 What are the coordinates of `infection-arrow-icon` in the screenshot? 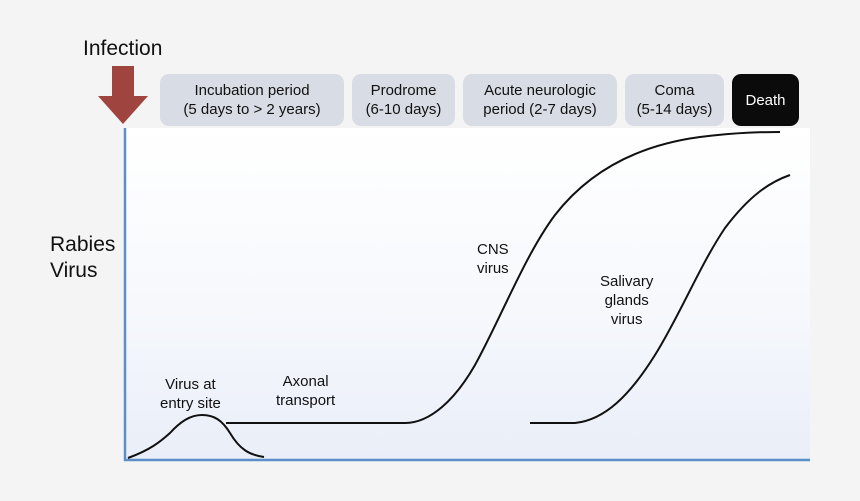 It's located at (123, 95).